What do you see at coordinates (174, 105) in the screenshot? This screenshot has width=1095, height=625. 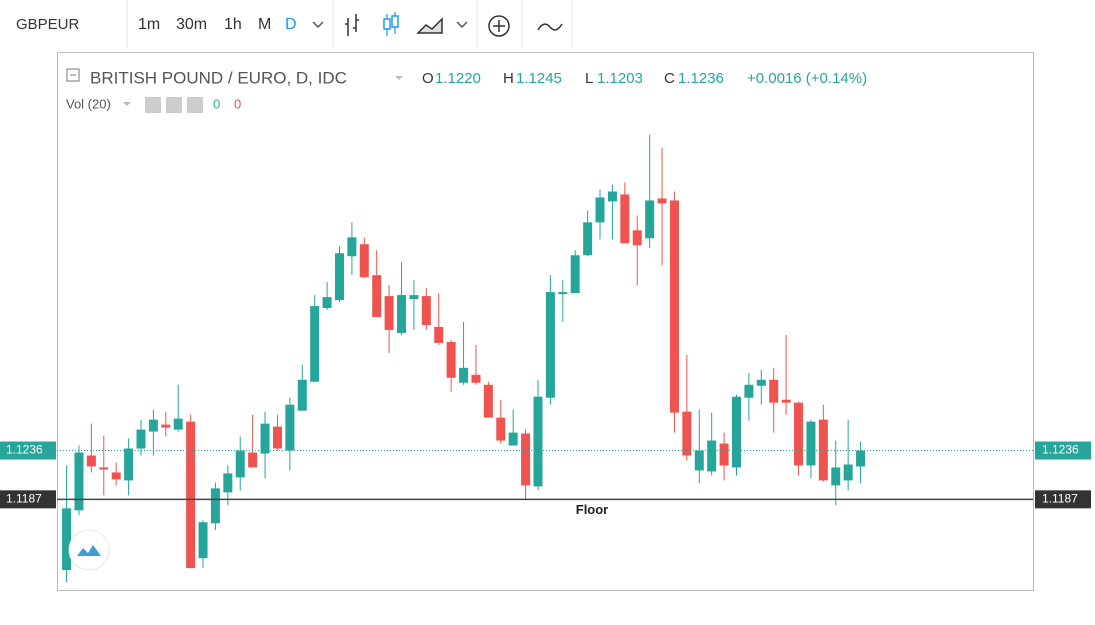 I see `settings-icon` at bounding box center [174, 105].